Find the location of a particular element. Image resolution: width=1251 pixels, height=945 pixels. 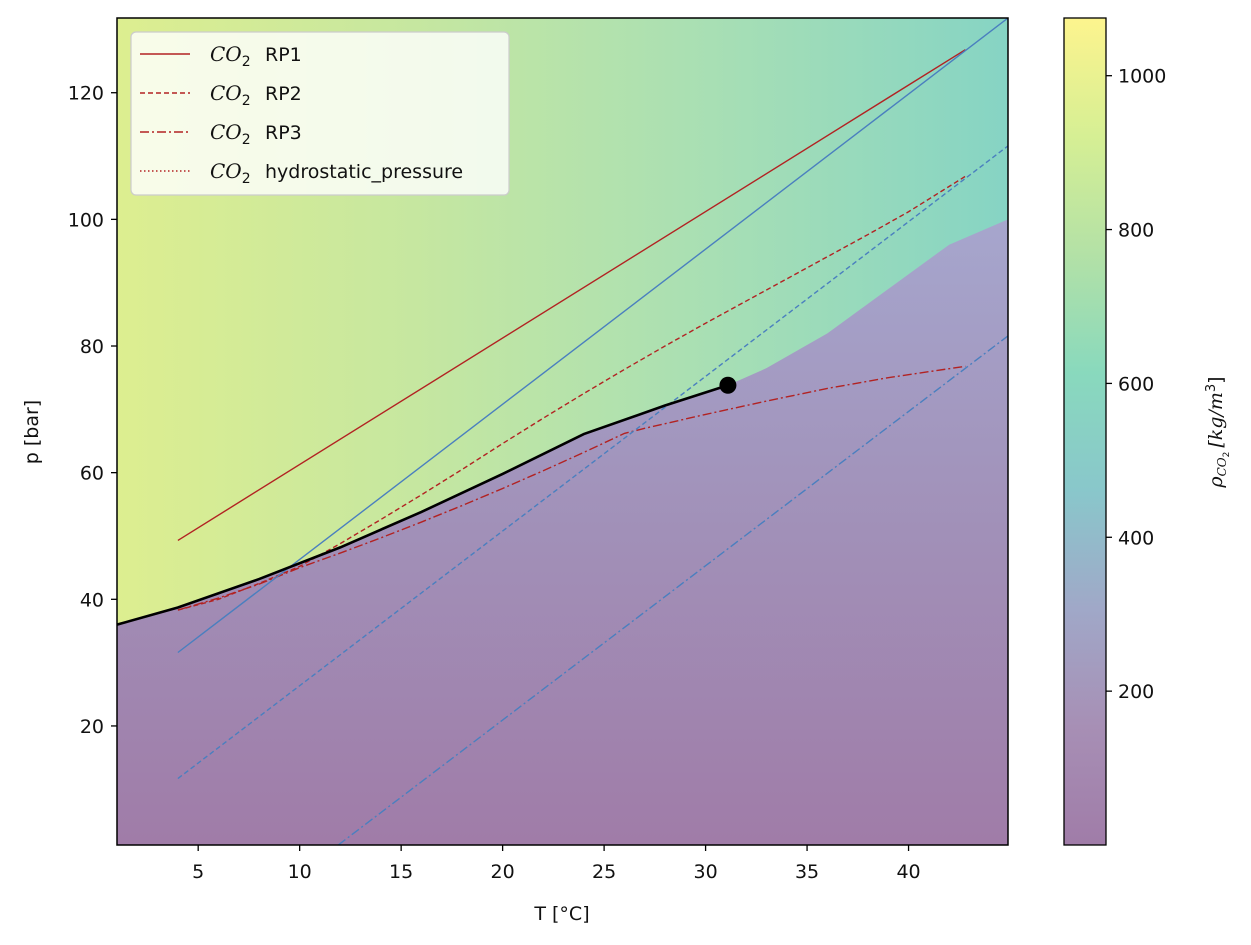

colorbar-tick-label: 400 is located at coordinates (1136, 538).